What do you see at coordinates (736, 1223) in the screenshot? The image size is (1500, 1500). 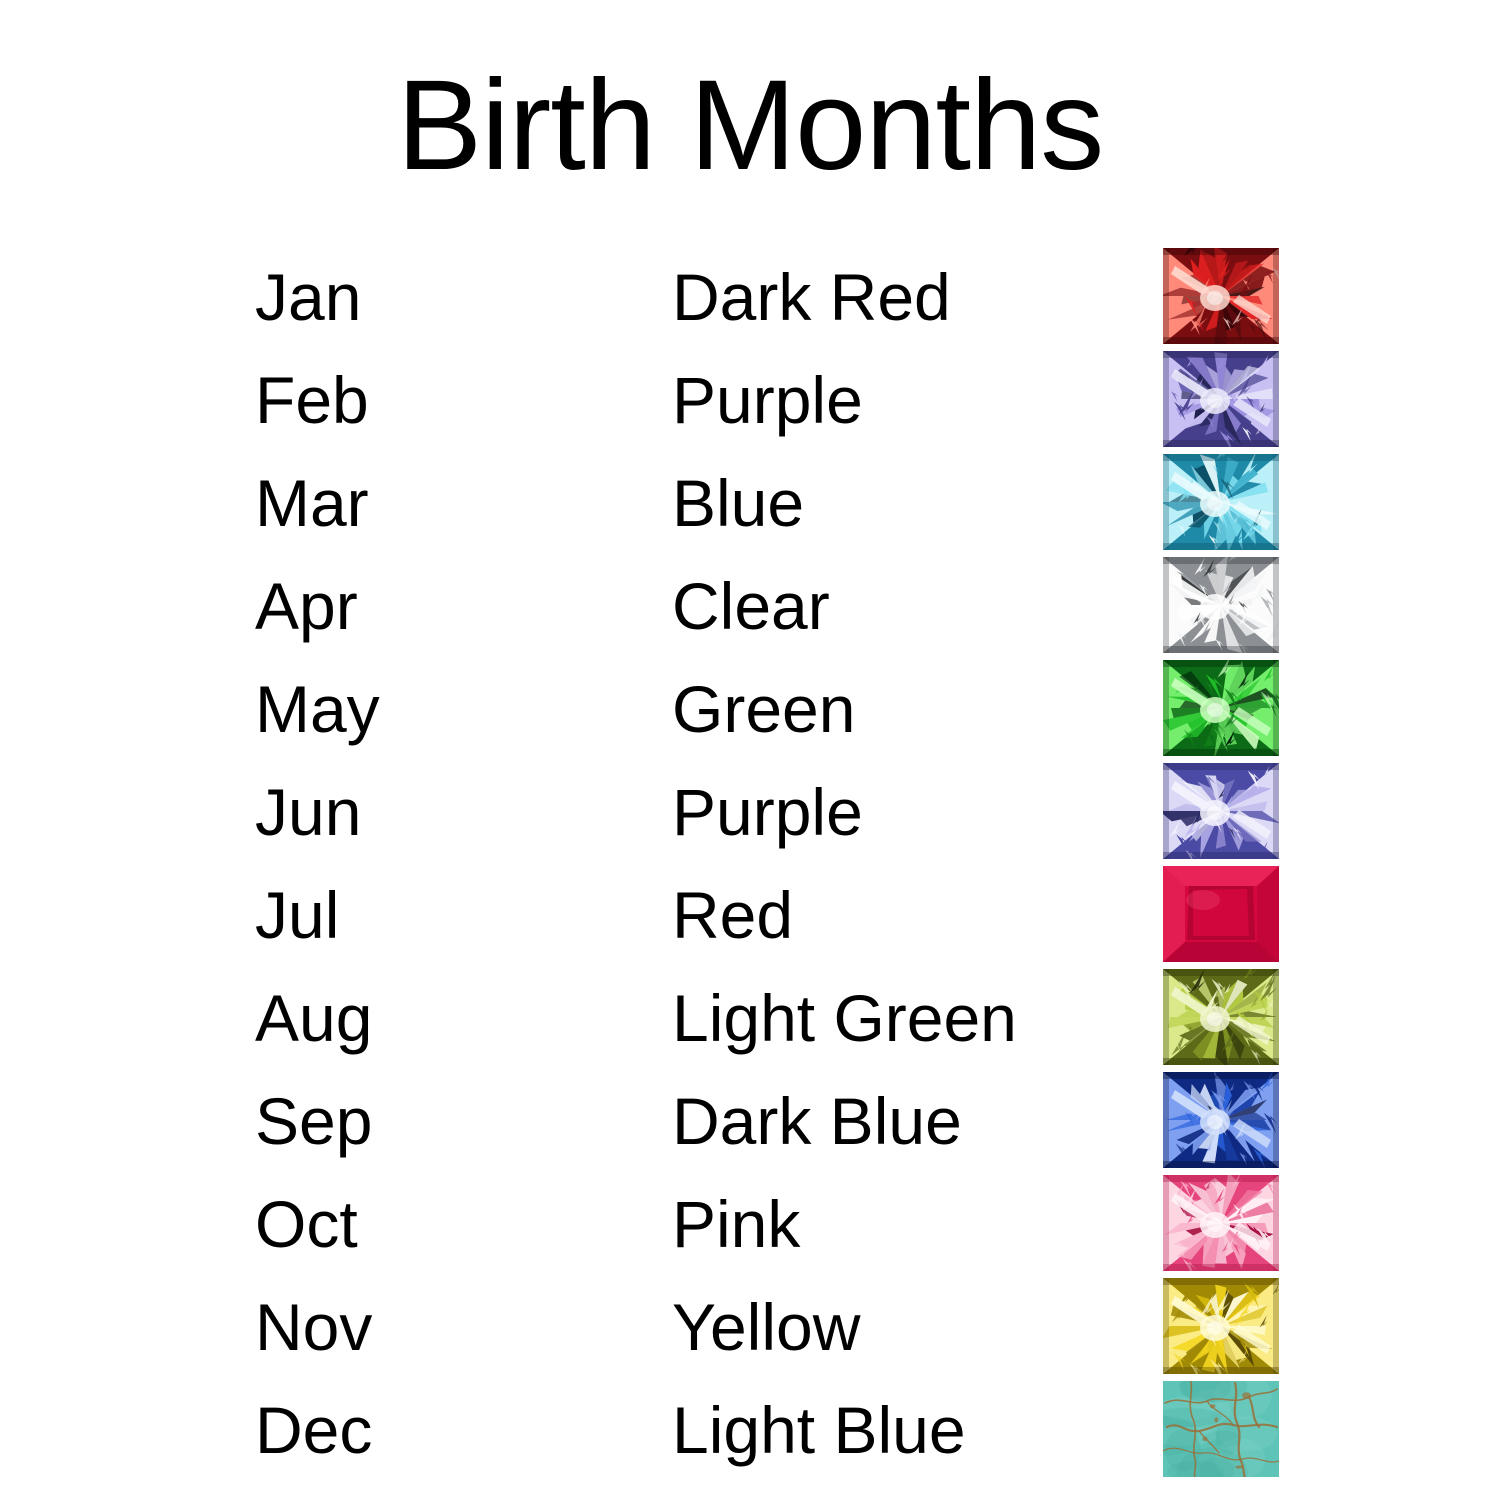 I see `color-label: Pink` at bounding box center [736, 1223].